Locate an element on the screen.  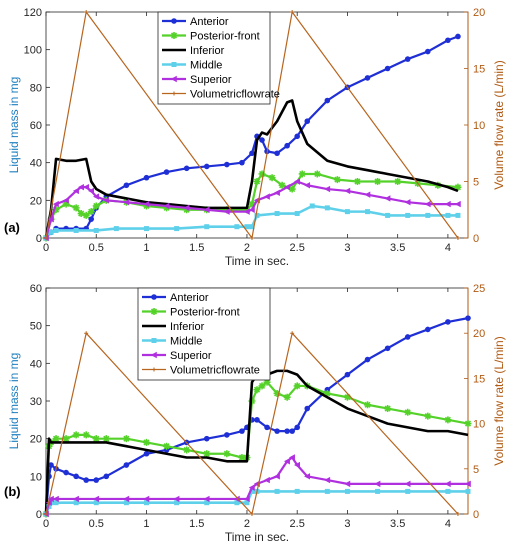
x-tick-label: 3 is located at coordinates (347, 248).